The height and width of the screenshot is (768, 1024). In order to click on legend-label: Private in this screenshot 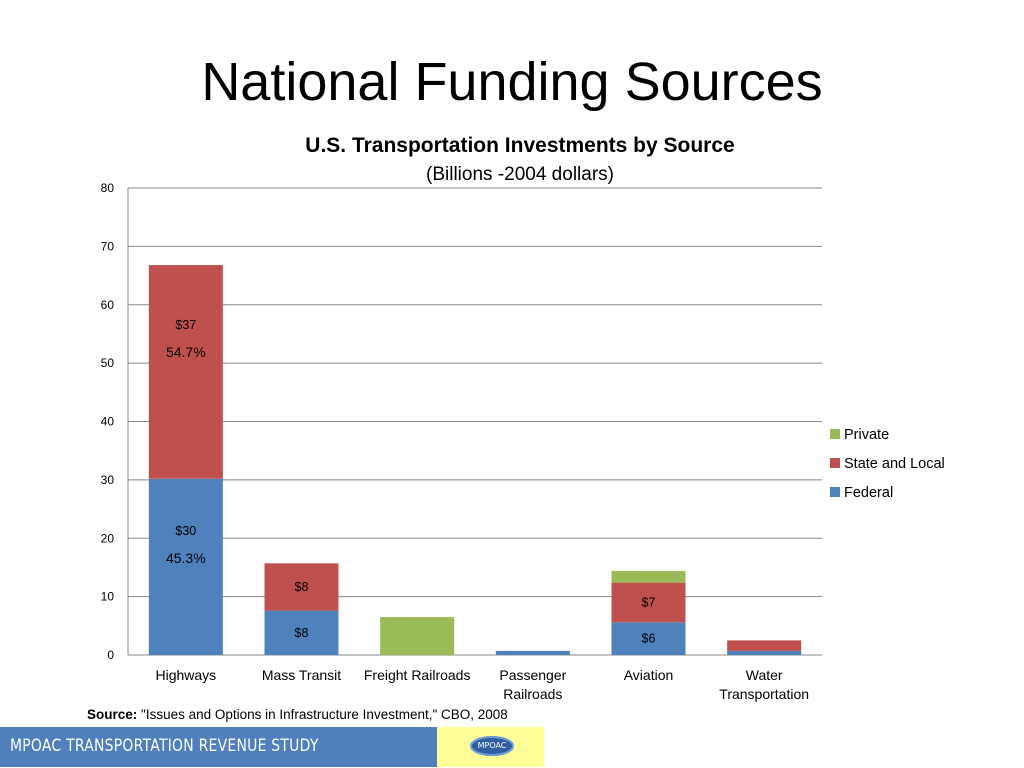, I will do `click(866, 435)`.